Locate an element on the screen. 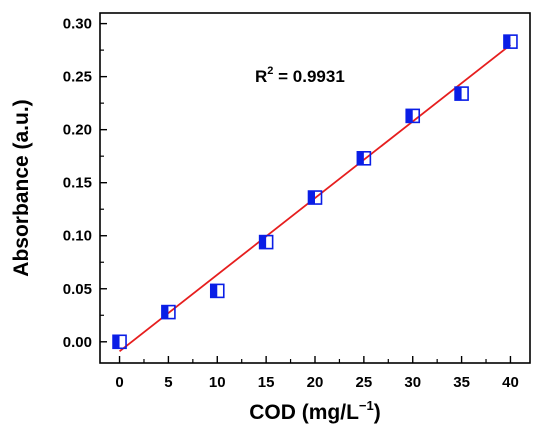  y-tick-label: 0.25 is located at coordinates (77, 77).